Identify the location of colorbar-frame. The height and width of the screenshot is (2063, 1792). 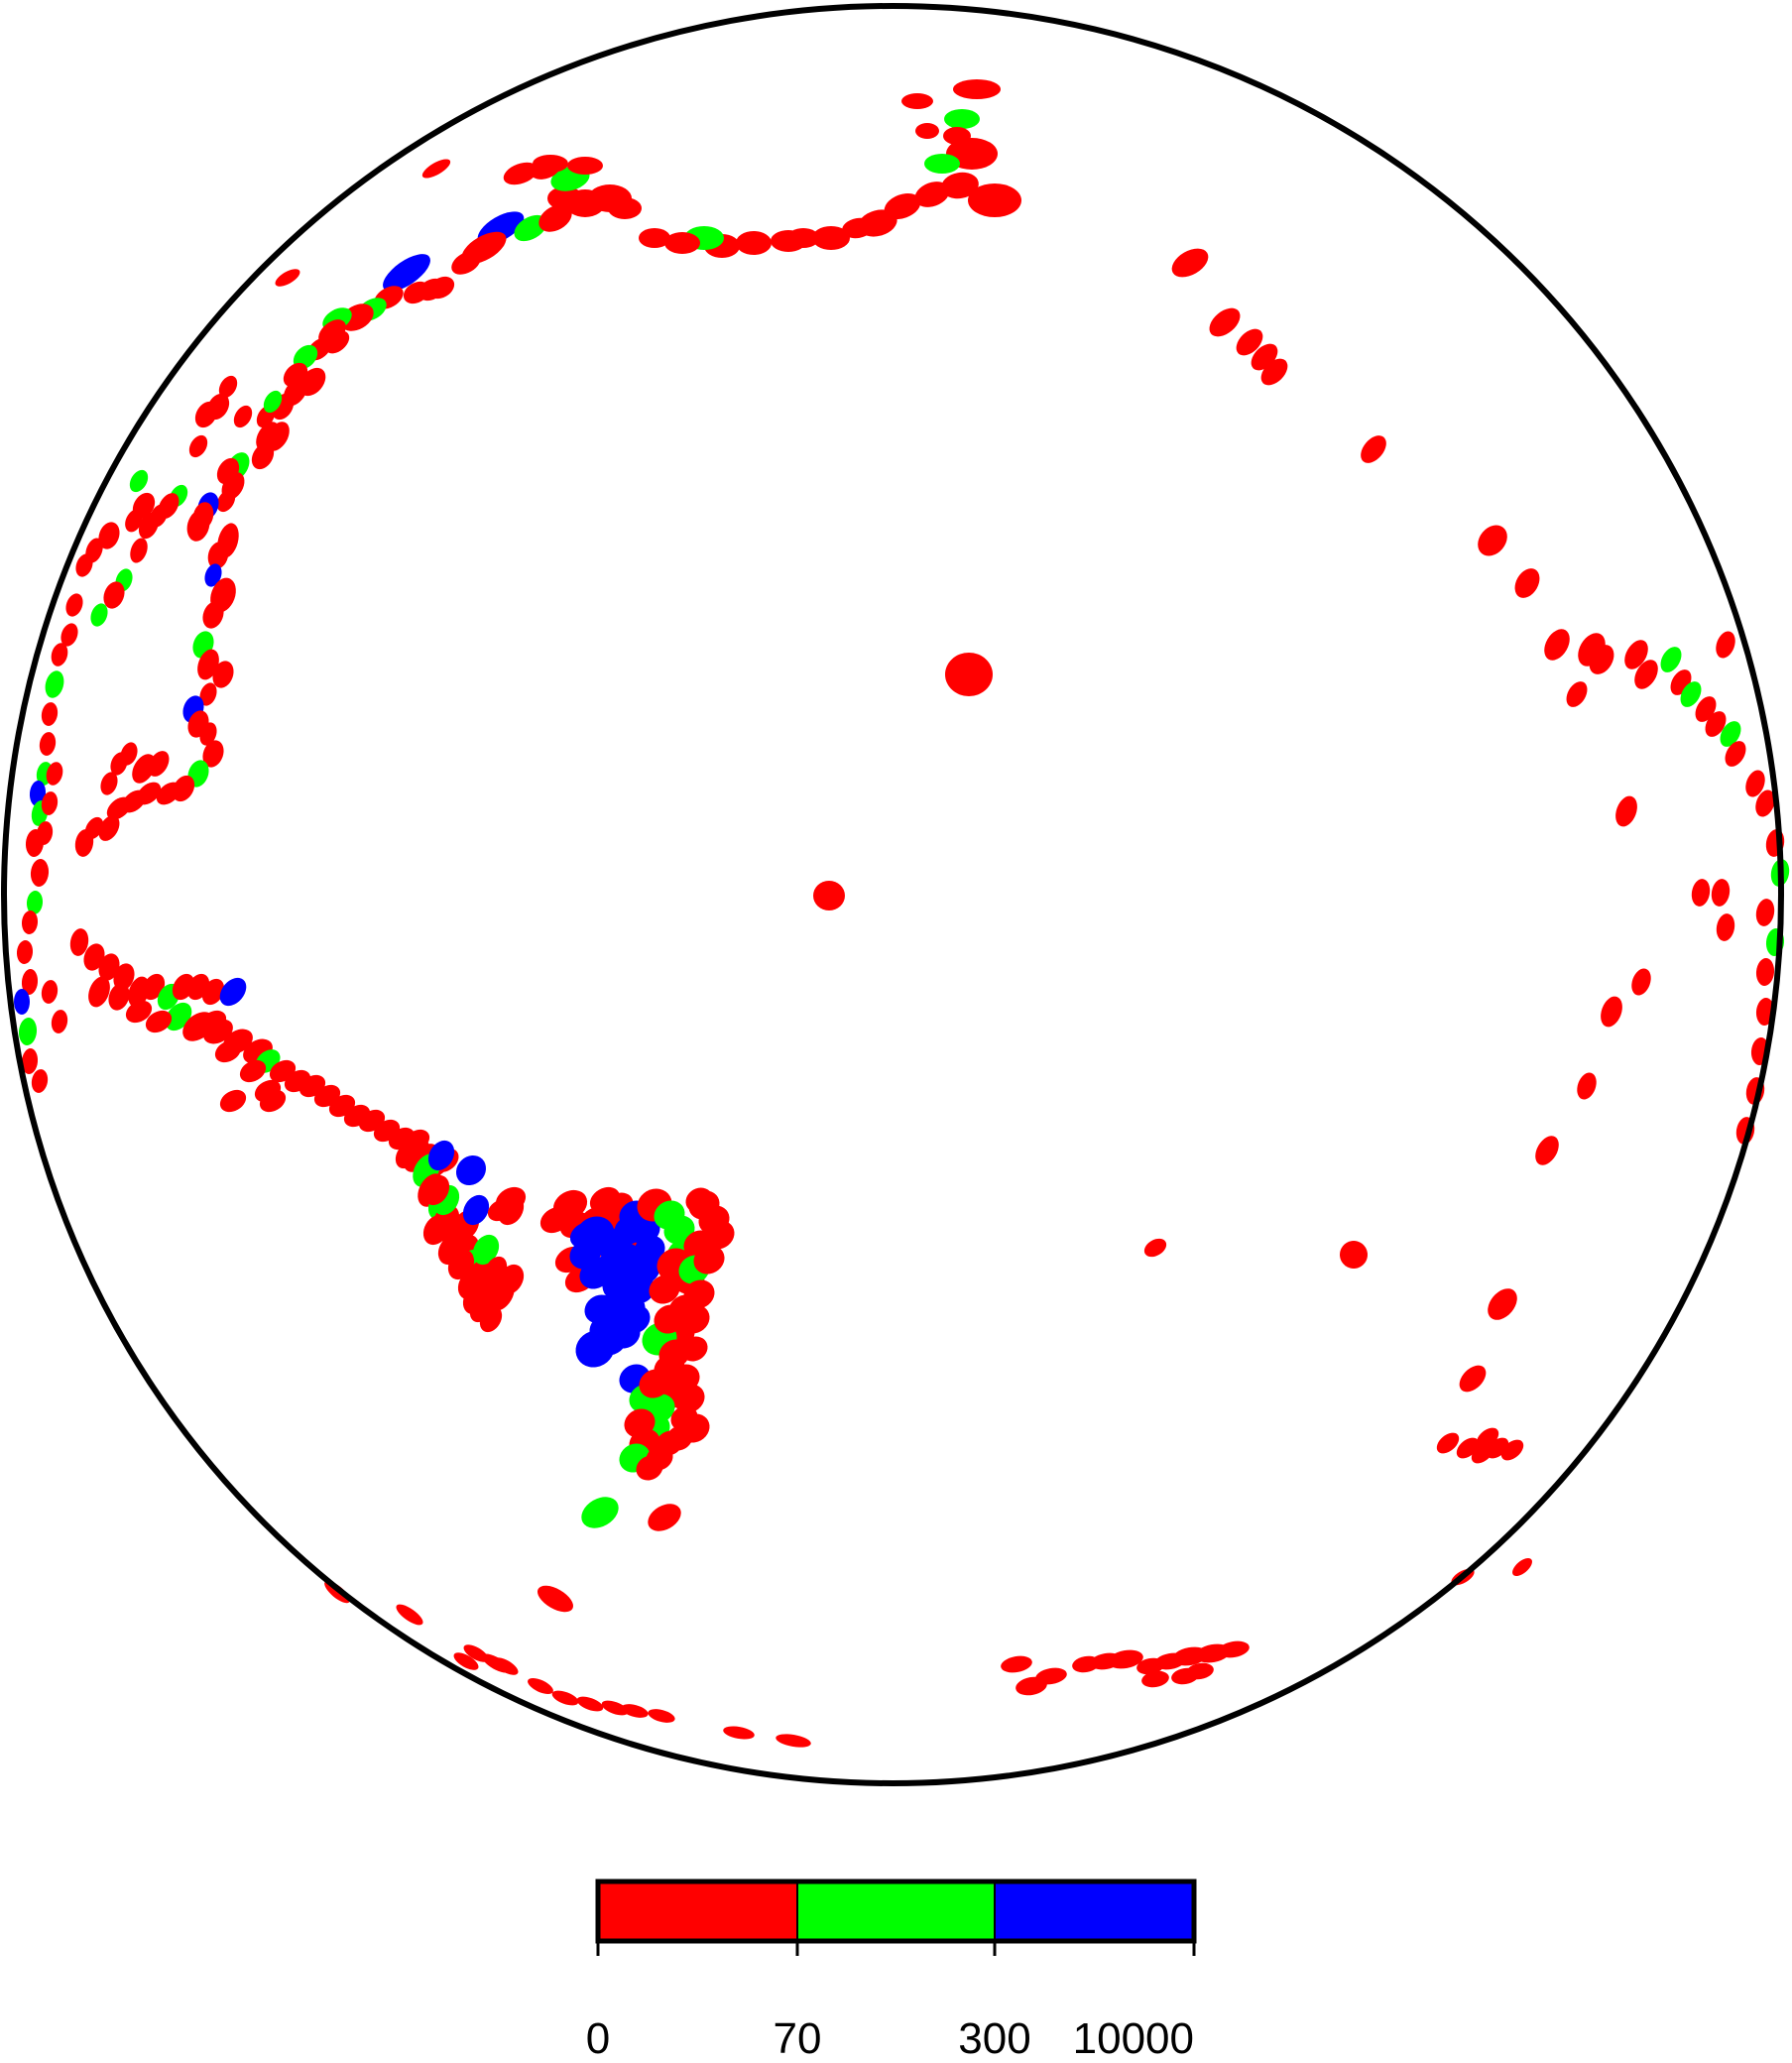
(896, 1911).